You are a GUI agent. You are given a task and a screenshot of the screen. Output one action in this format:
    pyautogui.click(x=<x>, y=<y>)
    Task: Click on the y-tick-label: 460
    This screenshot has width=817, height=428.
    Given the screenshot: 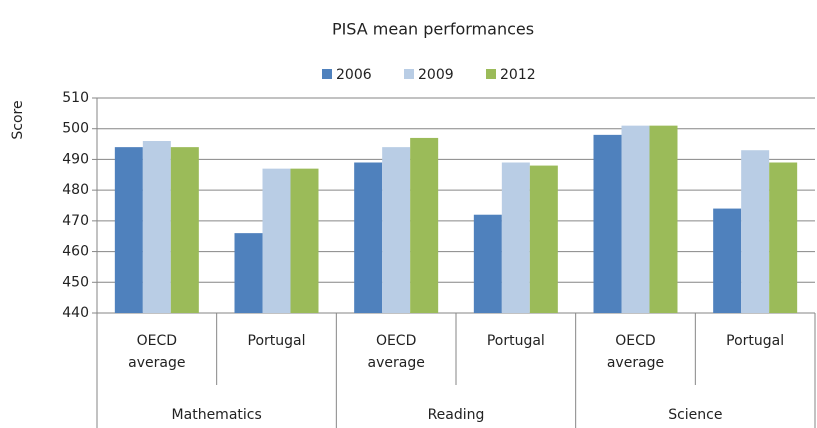 What is the action you would take?
    pyautogui.click(x=75, y=252)
    